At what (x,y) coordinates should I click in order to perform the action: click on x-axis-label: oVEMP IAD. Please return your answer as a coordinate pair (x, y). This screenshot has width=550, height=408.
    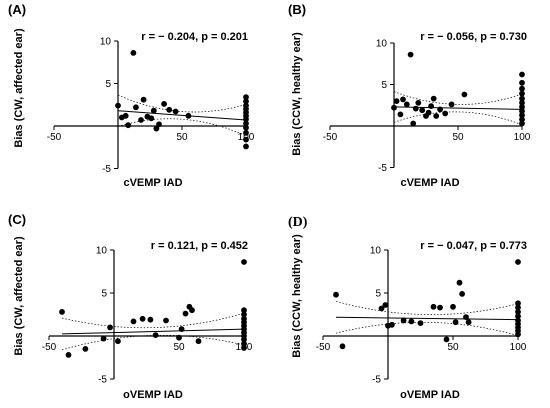
    Looking at the image, I should click on (430, 395).